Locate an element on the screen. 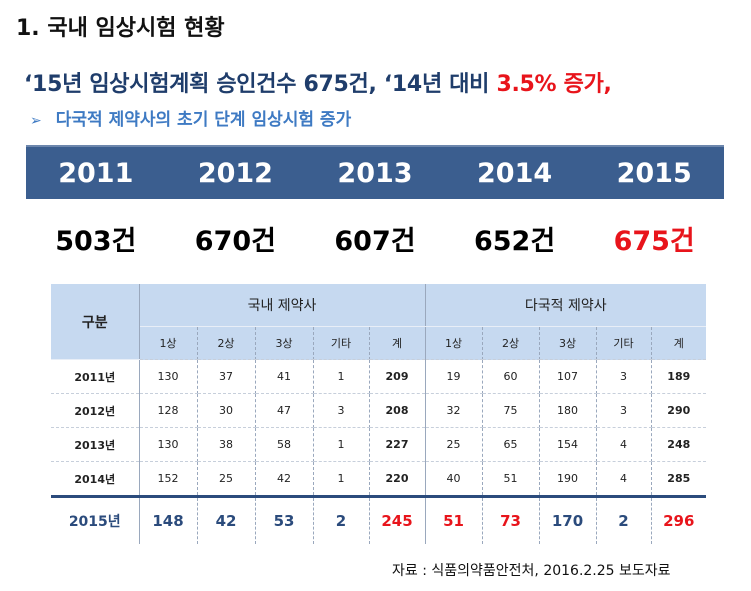  count-2011: 503건 is located at coordinates (96, 241).